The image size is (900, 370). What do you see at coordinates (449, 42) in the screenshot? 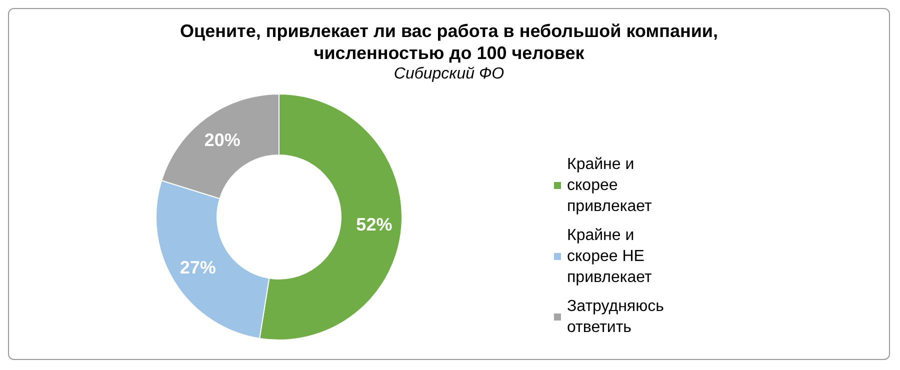
I see `chart-title: Оцените, привлекает ли вас работа в небольшой компании, численностью до 100 человек` at bounding box center [449, 42].